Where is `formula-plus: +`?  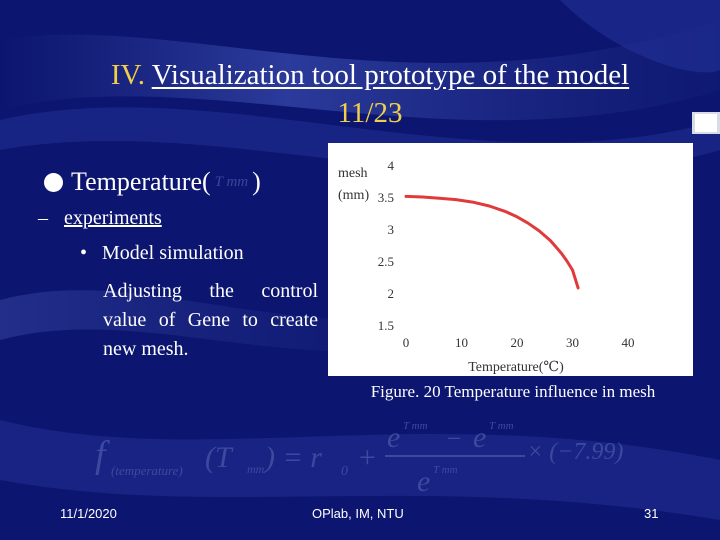 formula-plus: + is located at coordinates (367, 457).